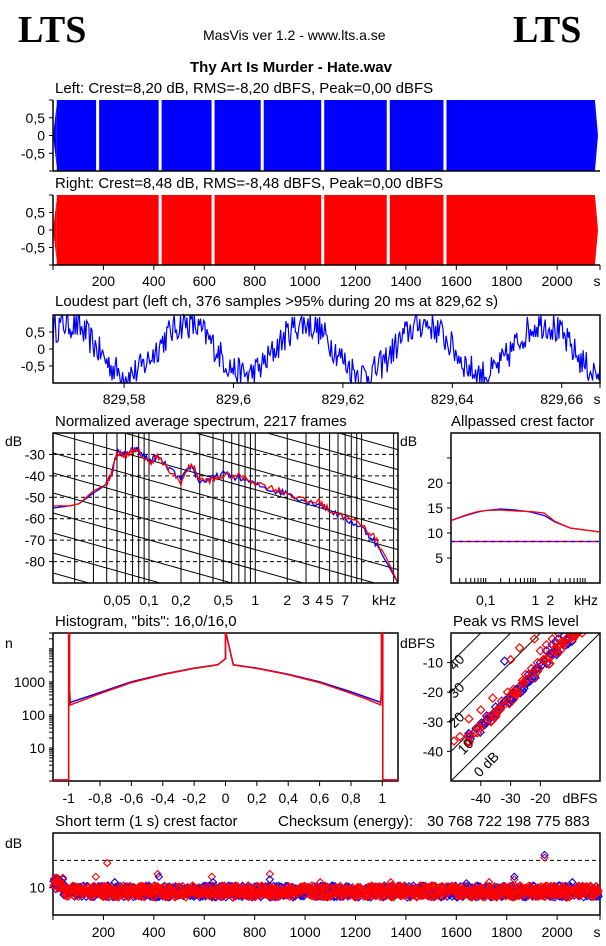 This screenshot has width=606, height=946. I want to click on spectrum-xtick-label: 1, so click(255, 600).